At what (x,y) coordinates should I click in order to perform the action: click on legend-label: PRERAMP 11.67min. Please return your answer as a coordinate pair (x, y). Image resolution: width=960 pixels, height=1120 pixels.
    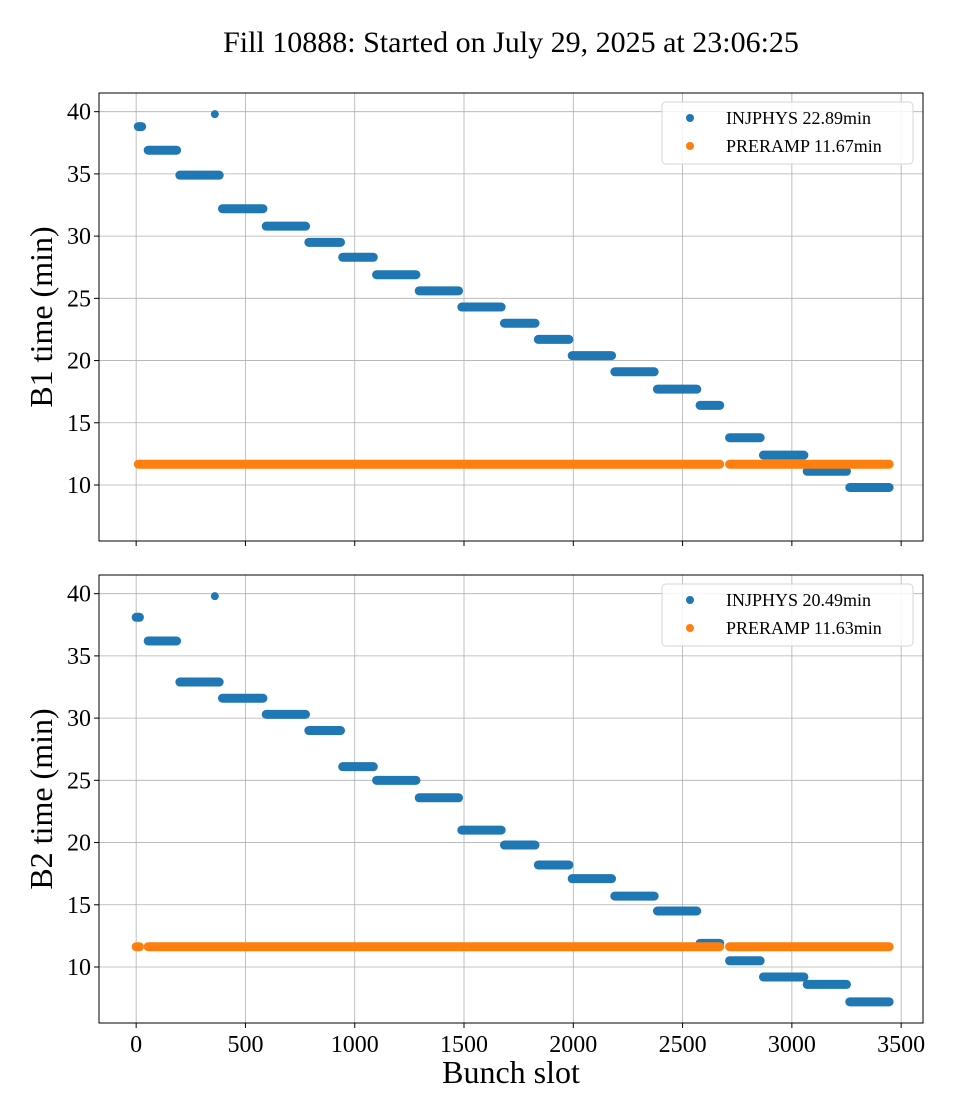
    Looking at the image, I should click on (804, 146).